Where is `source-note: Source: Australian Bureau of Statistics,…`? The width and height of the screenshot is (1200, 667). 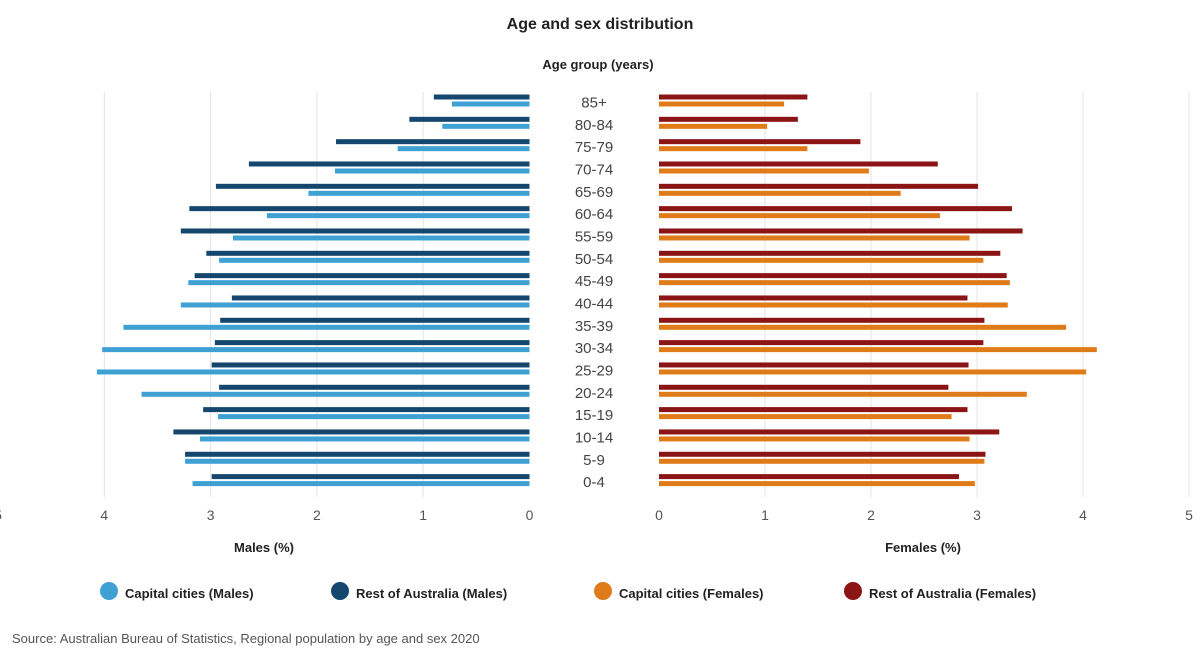
source-note: Source: Australian Bureau of Statistics,… is located at coordinates (246, 638).